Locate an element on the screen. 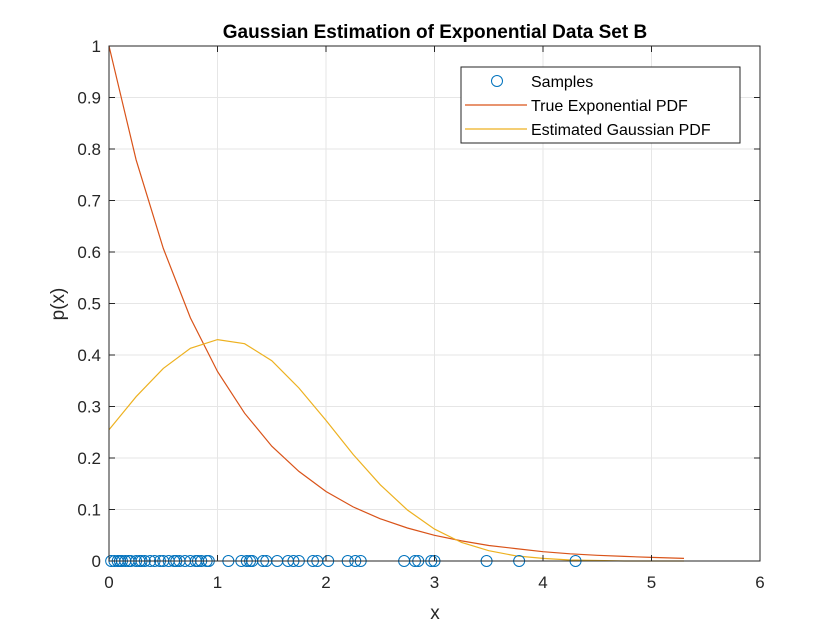 Image resolution: width=840 pixels, height=630 pixels. x-axis-label: x is located at coordinates (435, 613).